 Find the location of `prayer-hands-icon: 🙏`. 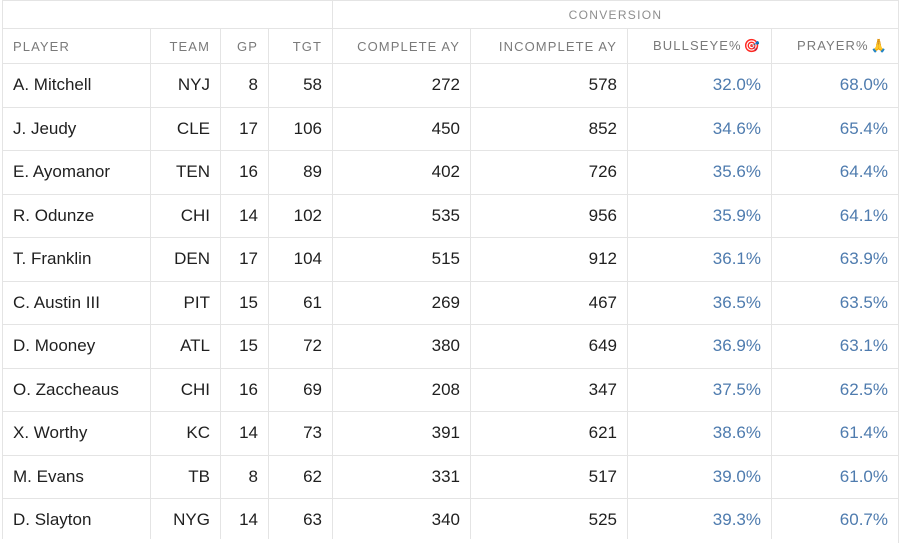

prayer-hands-icon: 🙏 is located at coordinates (879, 45).